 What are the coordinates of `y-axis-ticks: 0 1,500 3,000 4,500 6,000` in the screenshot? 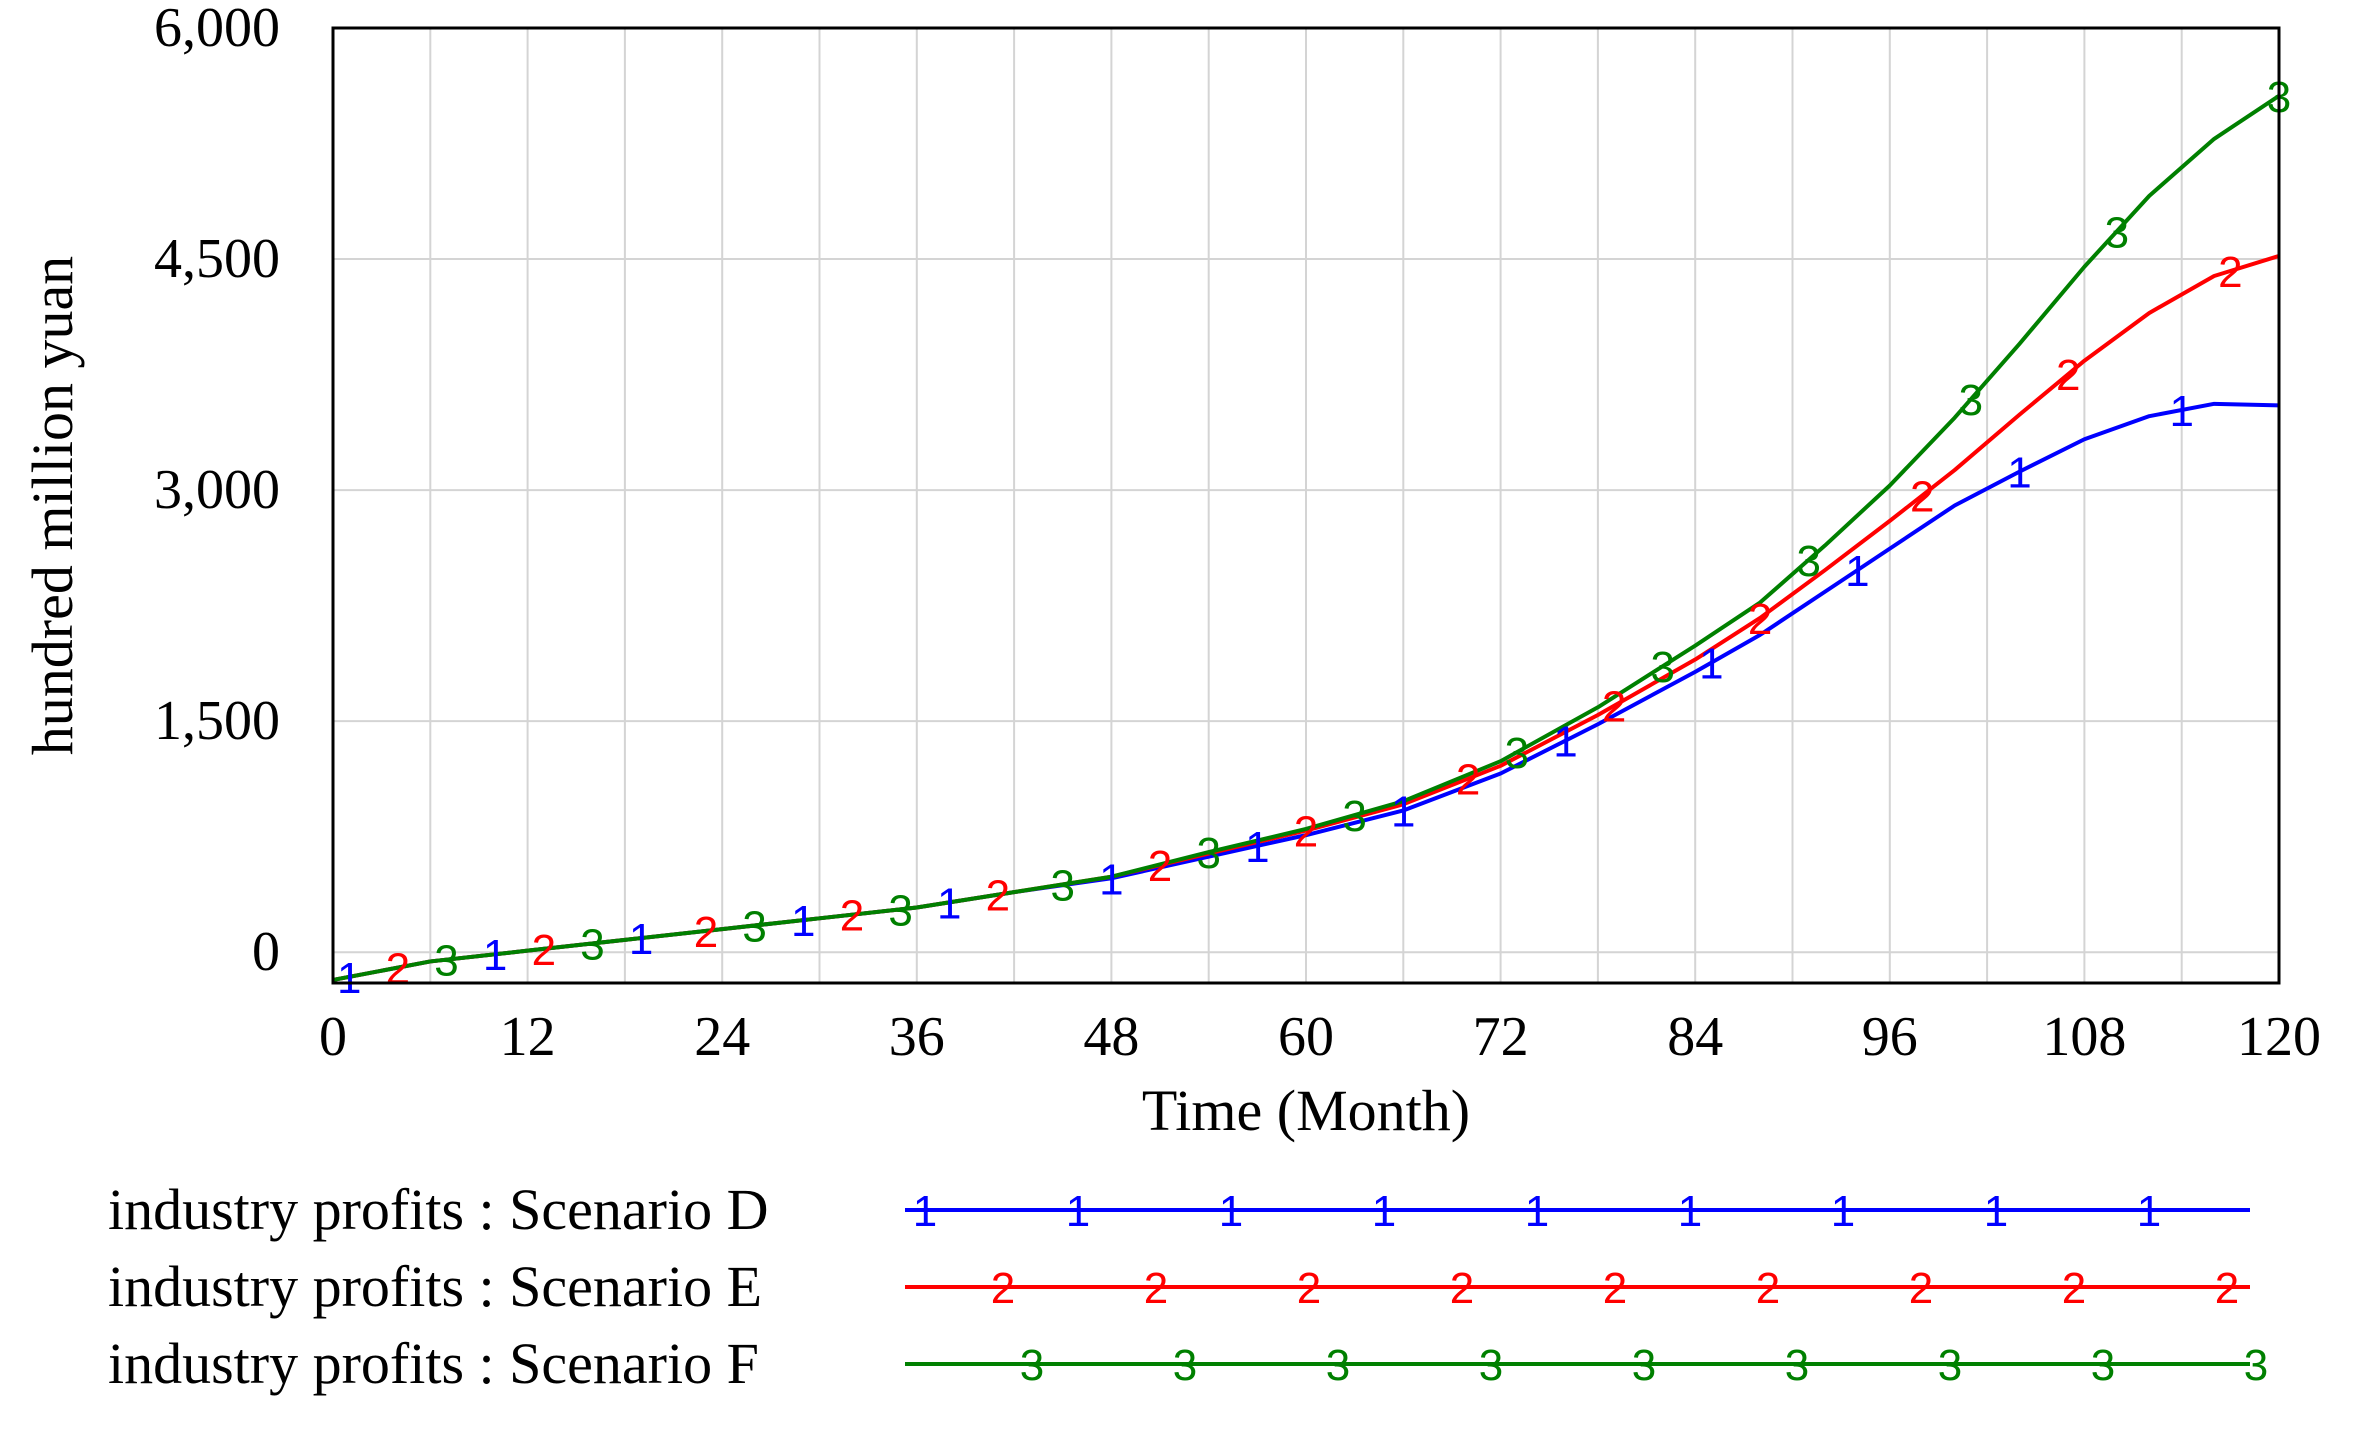 It's located at (217, 491).